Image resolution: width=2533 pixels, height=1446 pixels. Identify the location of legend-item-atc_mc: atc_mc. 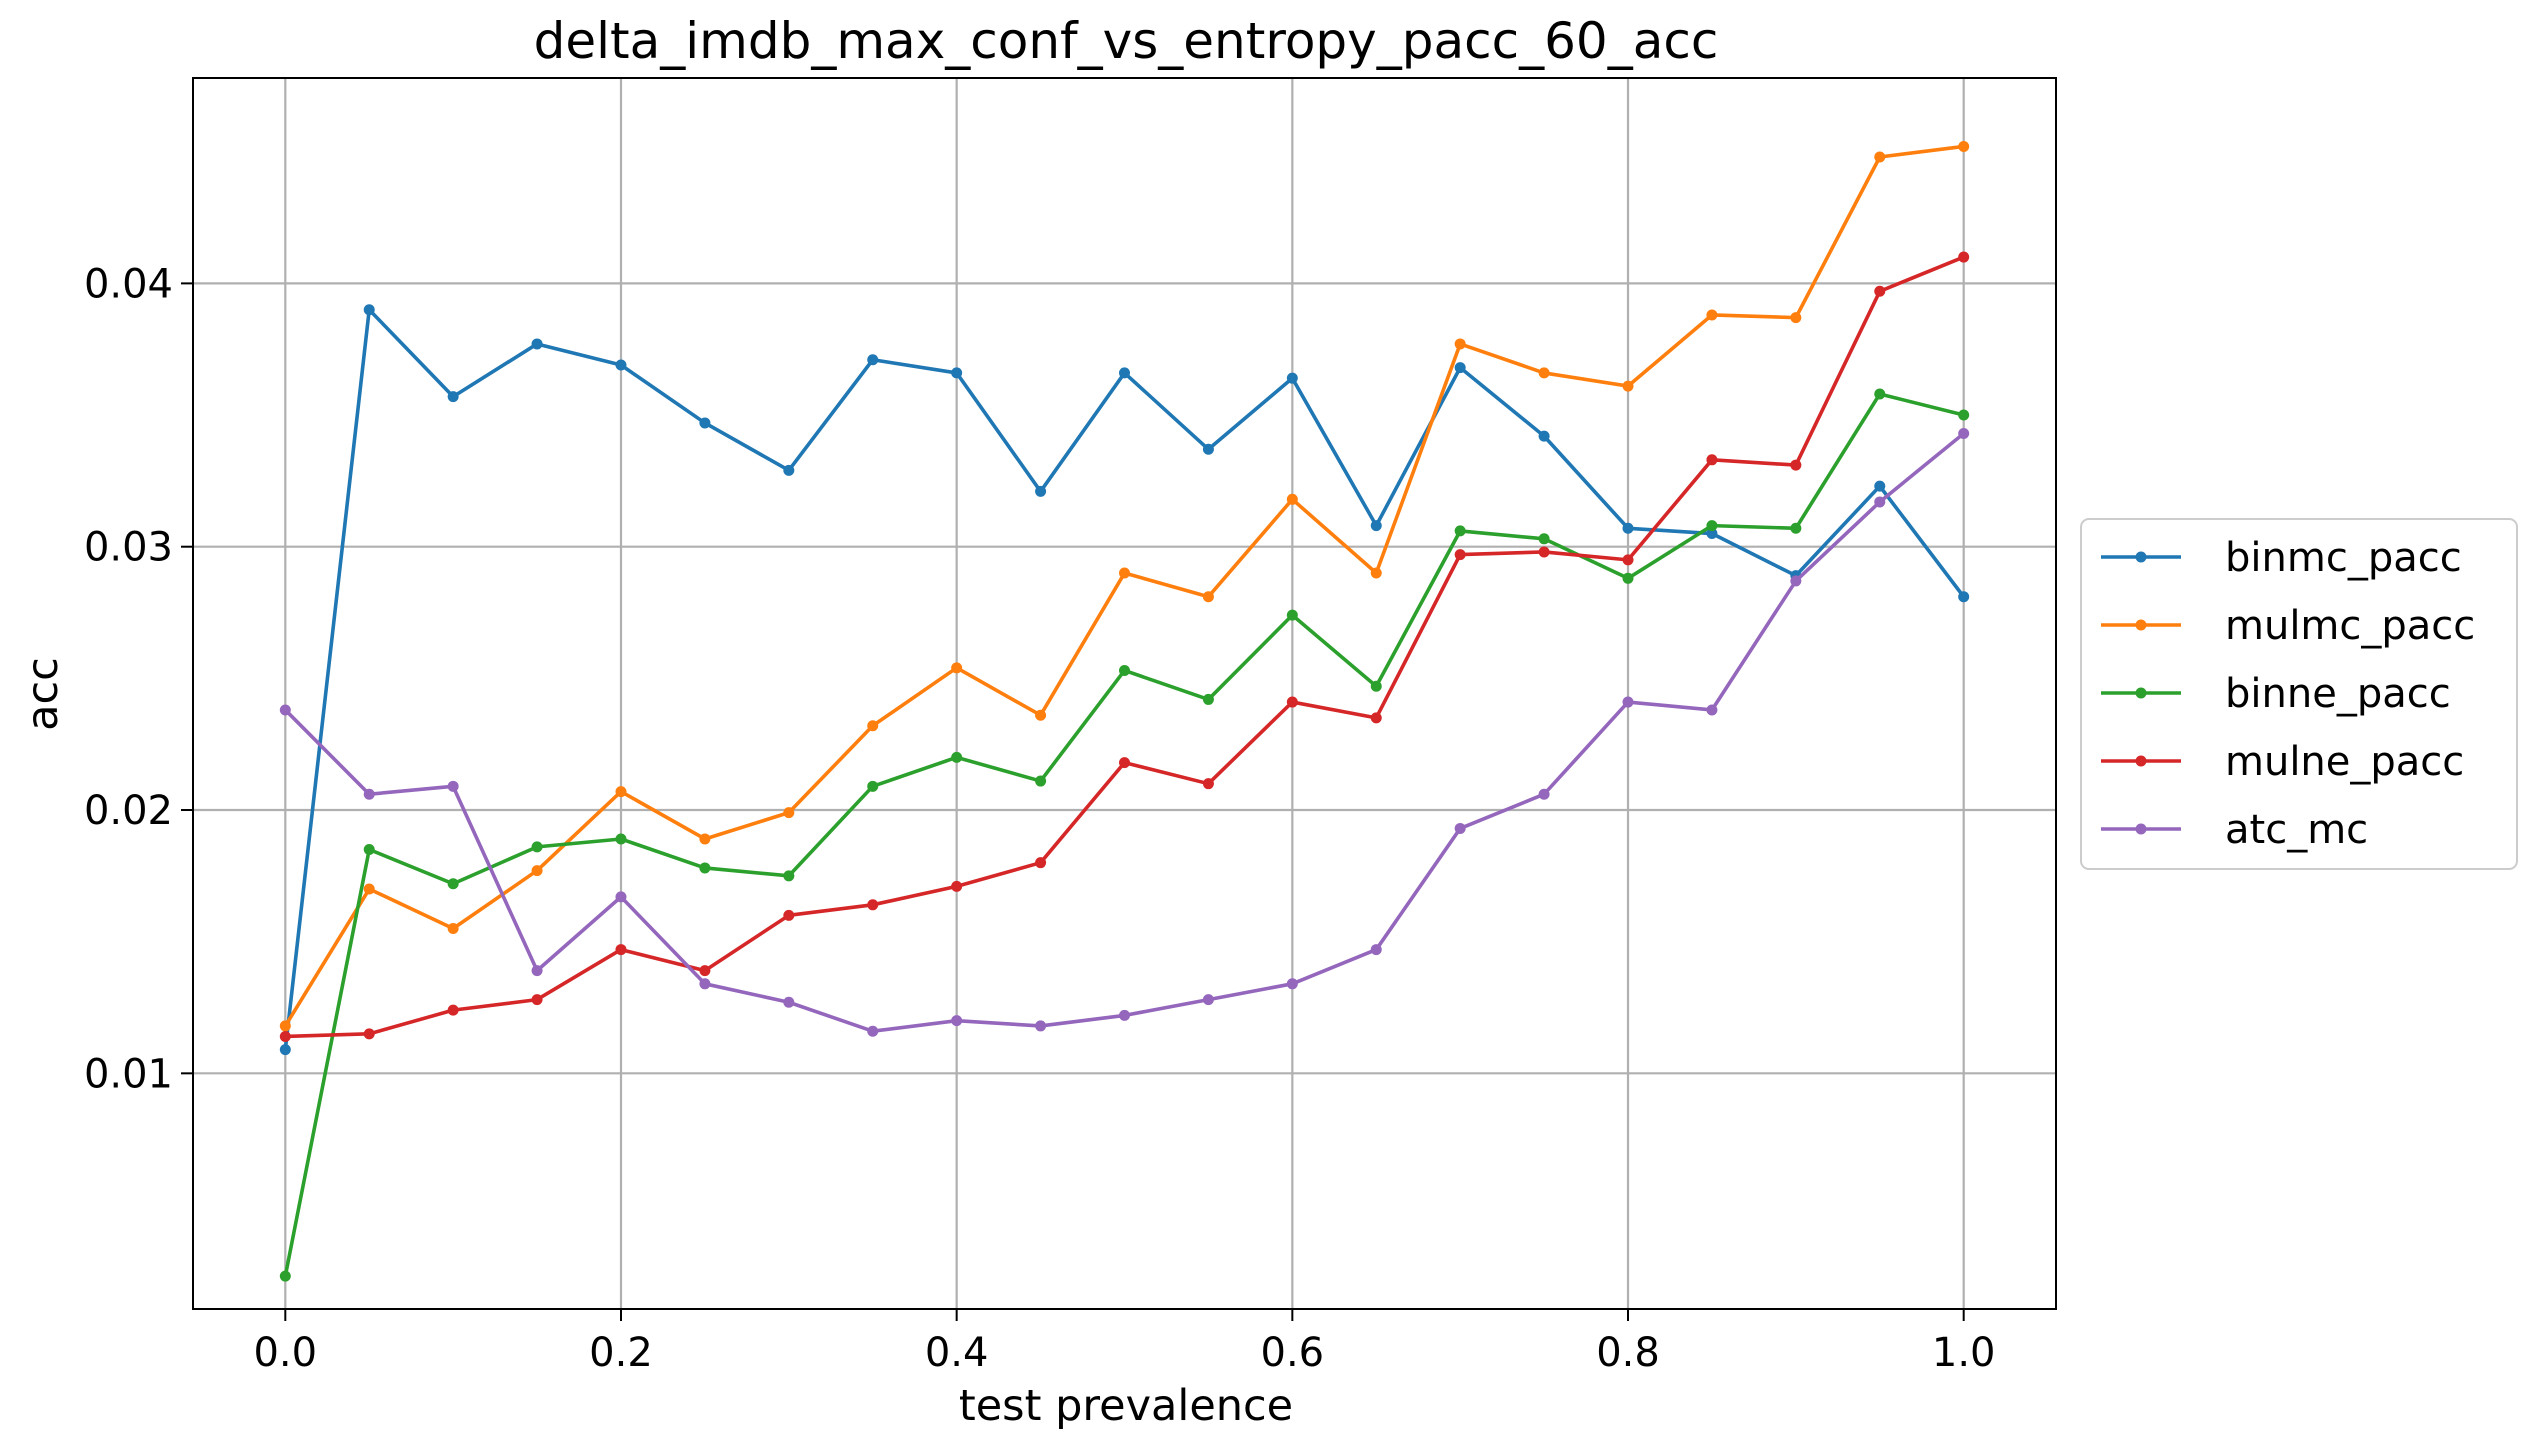
(2234, 830).